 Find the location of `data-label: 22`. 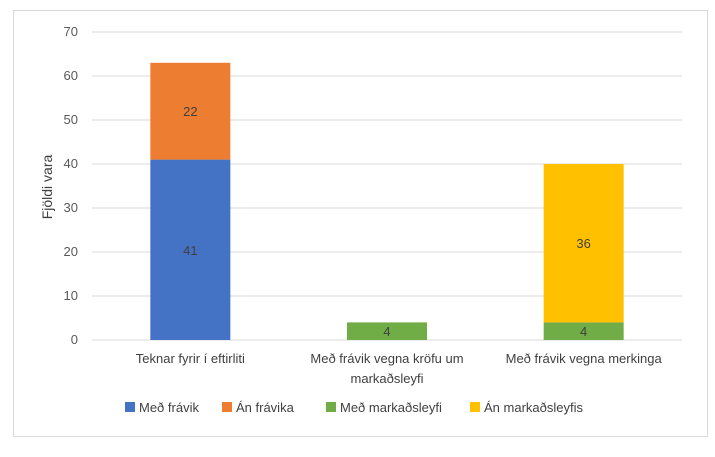

data-label: 22 is located at coordinates (190, 111).